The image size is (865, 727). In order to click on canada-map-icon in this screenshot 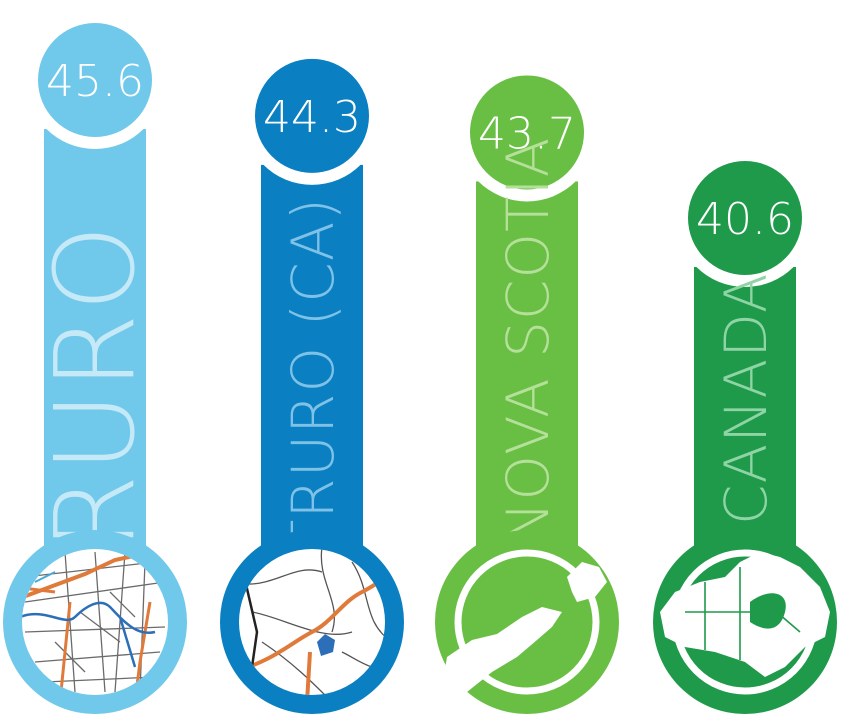, I will do `click(745, 622)`.